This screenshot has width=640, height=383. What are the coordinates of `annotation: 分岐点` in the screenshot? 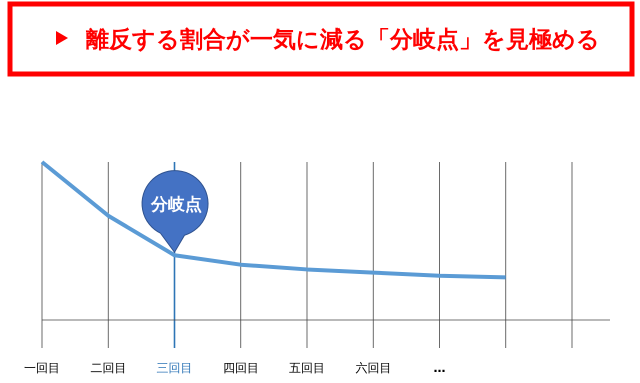 It's located at (176, 205).